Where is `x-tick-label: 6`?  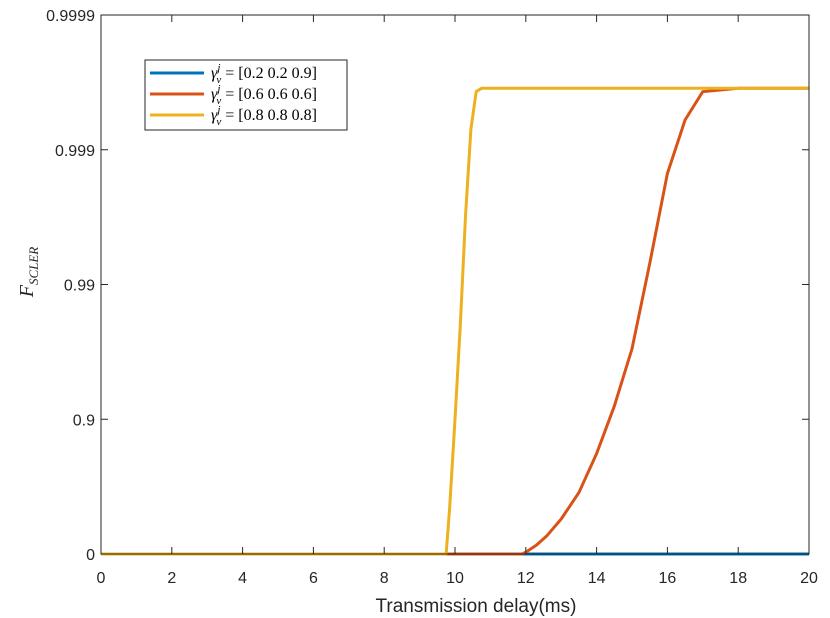
x-tick-label: 6 is located at coordinates (313, 578).